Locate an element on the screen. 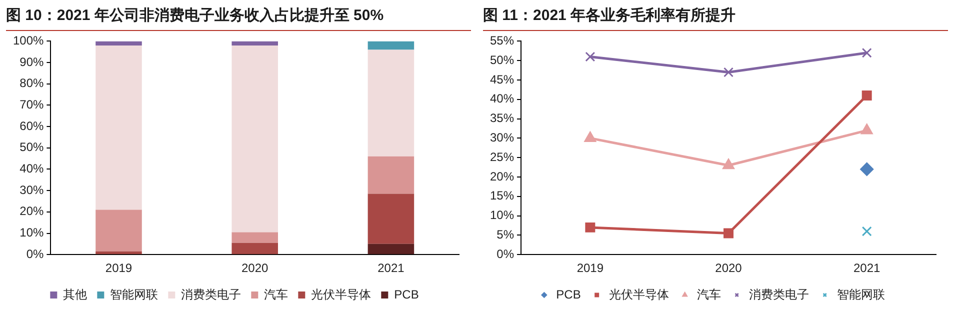  y-tick-label: 55% is located at coordinates (502, 41).